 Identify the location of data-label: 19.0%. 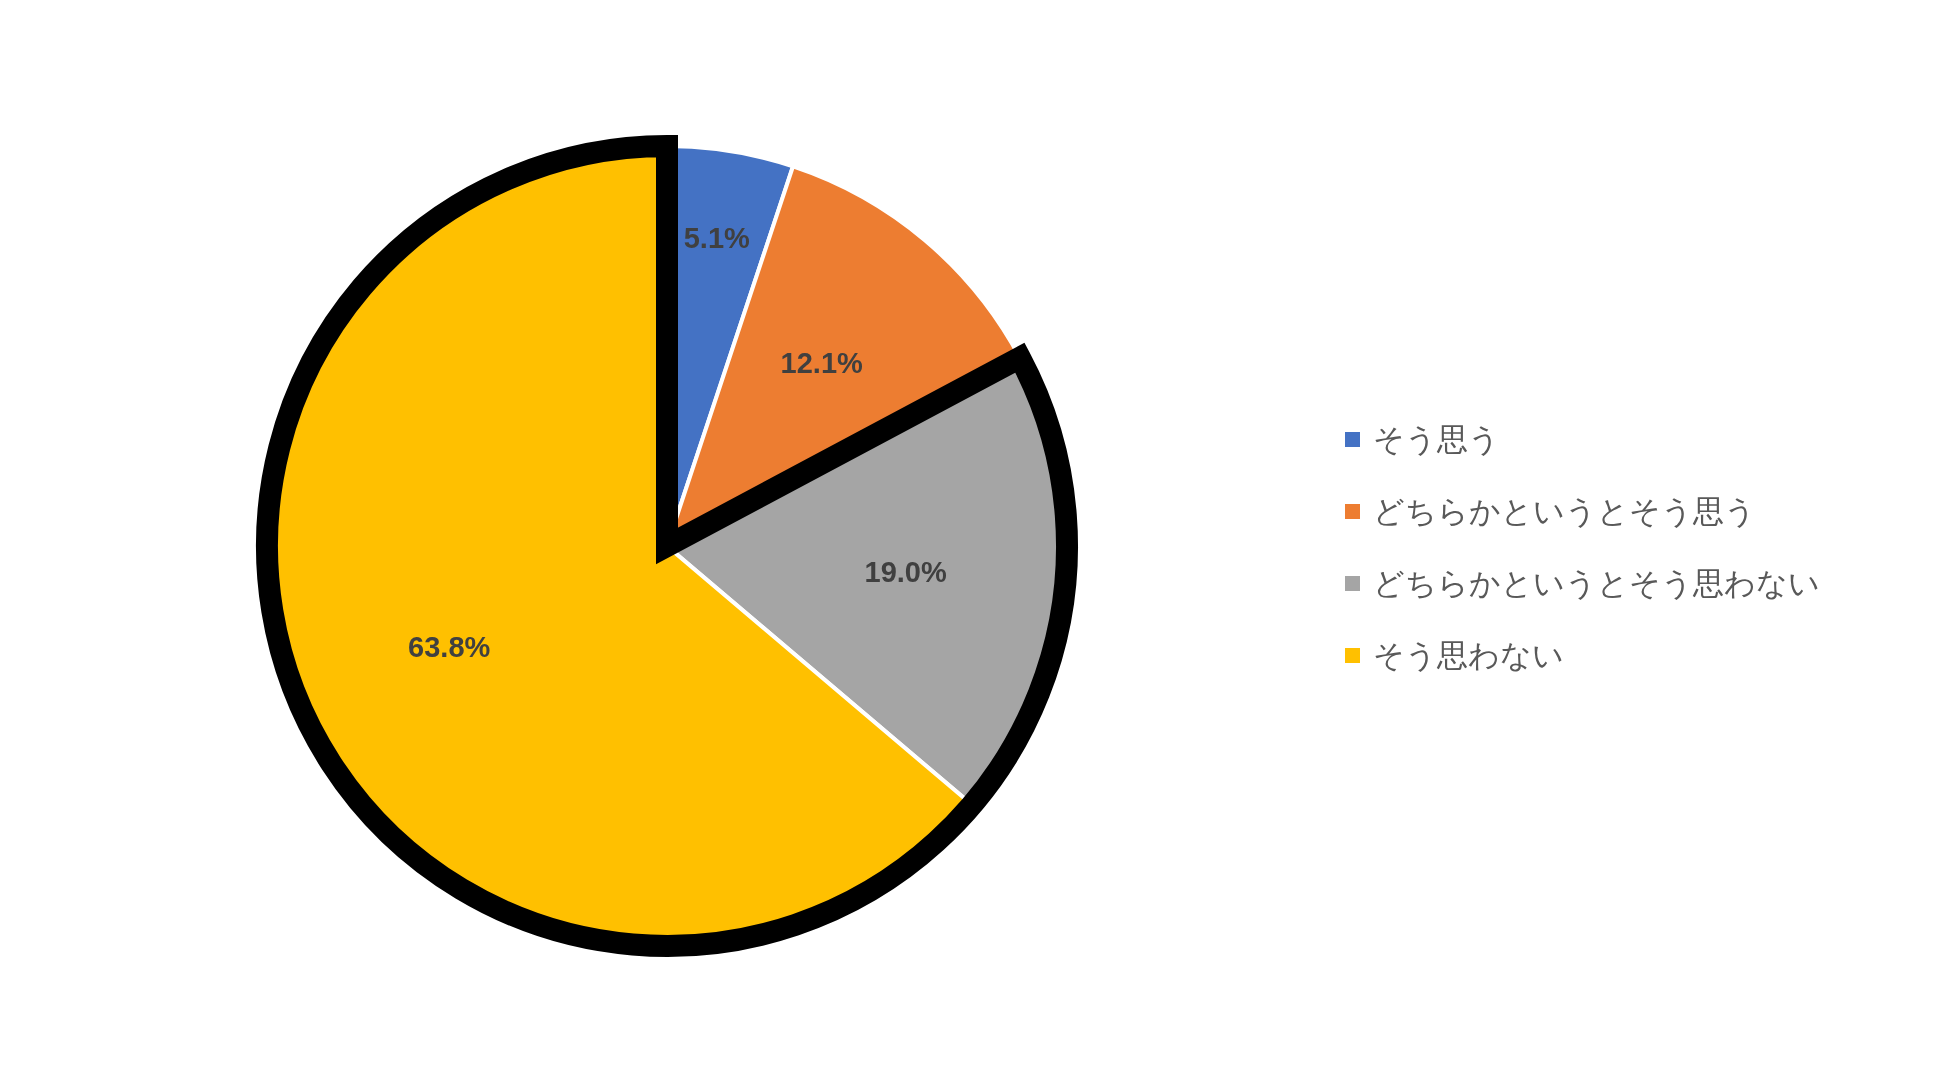
(905, 571).